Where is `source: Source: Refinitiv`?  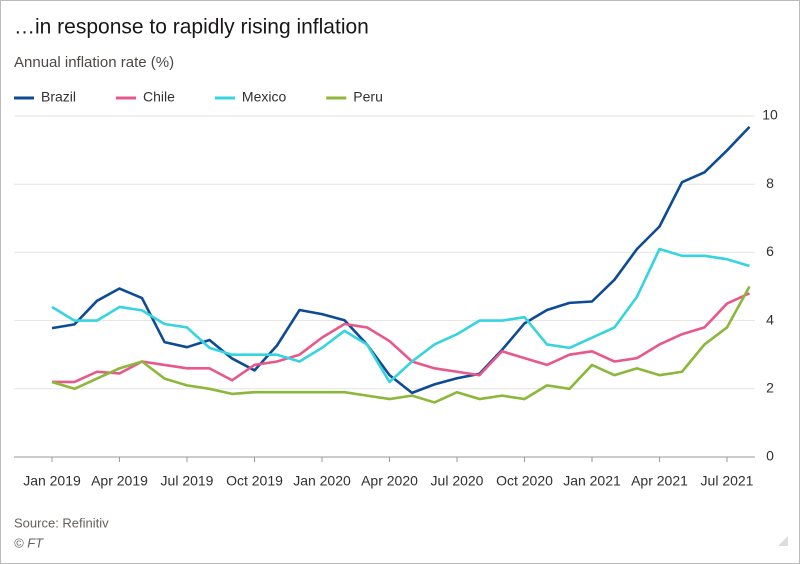 source: Source: Refinitiv is located at coordinates (61, 522).